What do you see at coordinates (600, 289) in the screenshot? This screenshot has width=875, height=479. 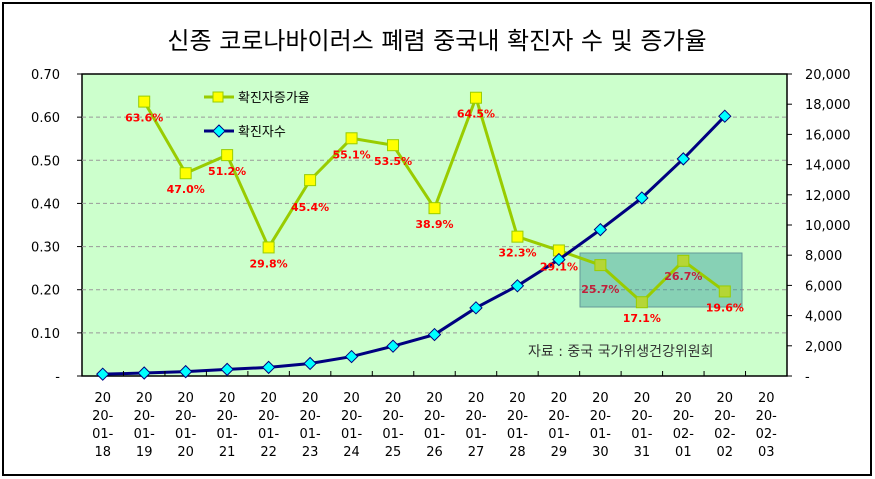 I see `data-label: 25.7%` at bounding box center [600, 289].